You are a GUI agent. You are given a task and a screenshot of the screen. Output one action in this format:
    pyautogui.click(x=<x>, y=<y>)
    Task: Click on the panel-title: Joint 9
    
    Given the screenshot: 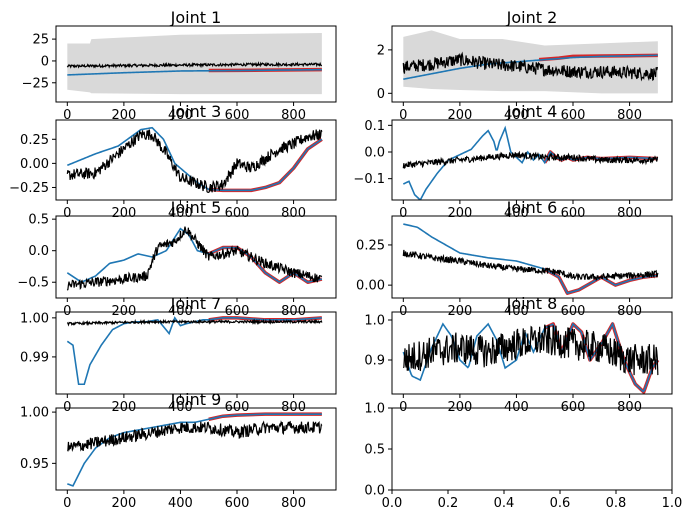 What is the action you would take?
    pyautogui.click(x=196, y=399)
    